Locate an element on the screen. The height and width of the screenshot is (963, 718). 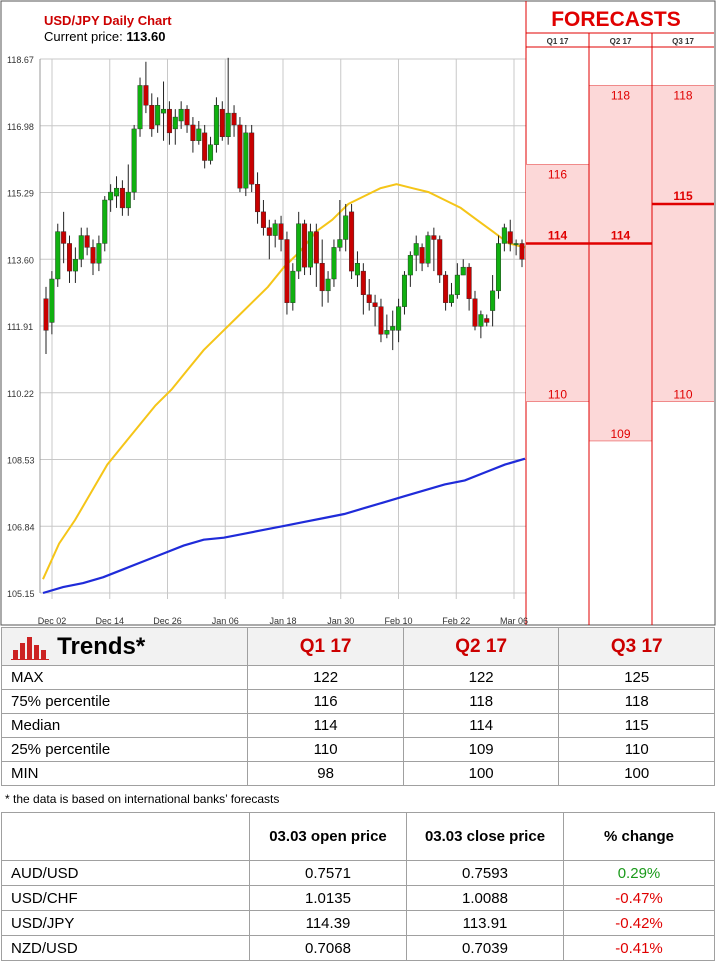
y-tick-label: 118.67 is located at coordinates (20, 60).